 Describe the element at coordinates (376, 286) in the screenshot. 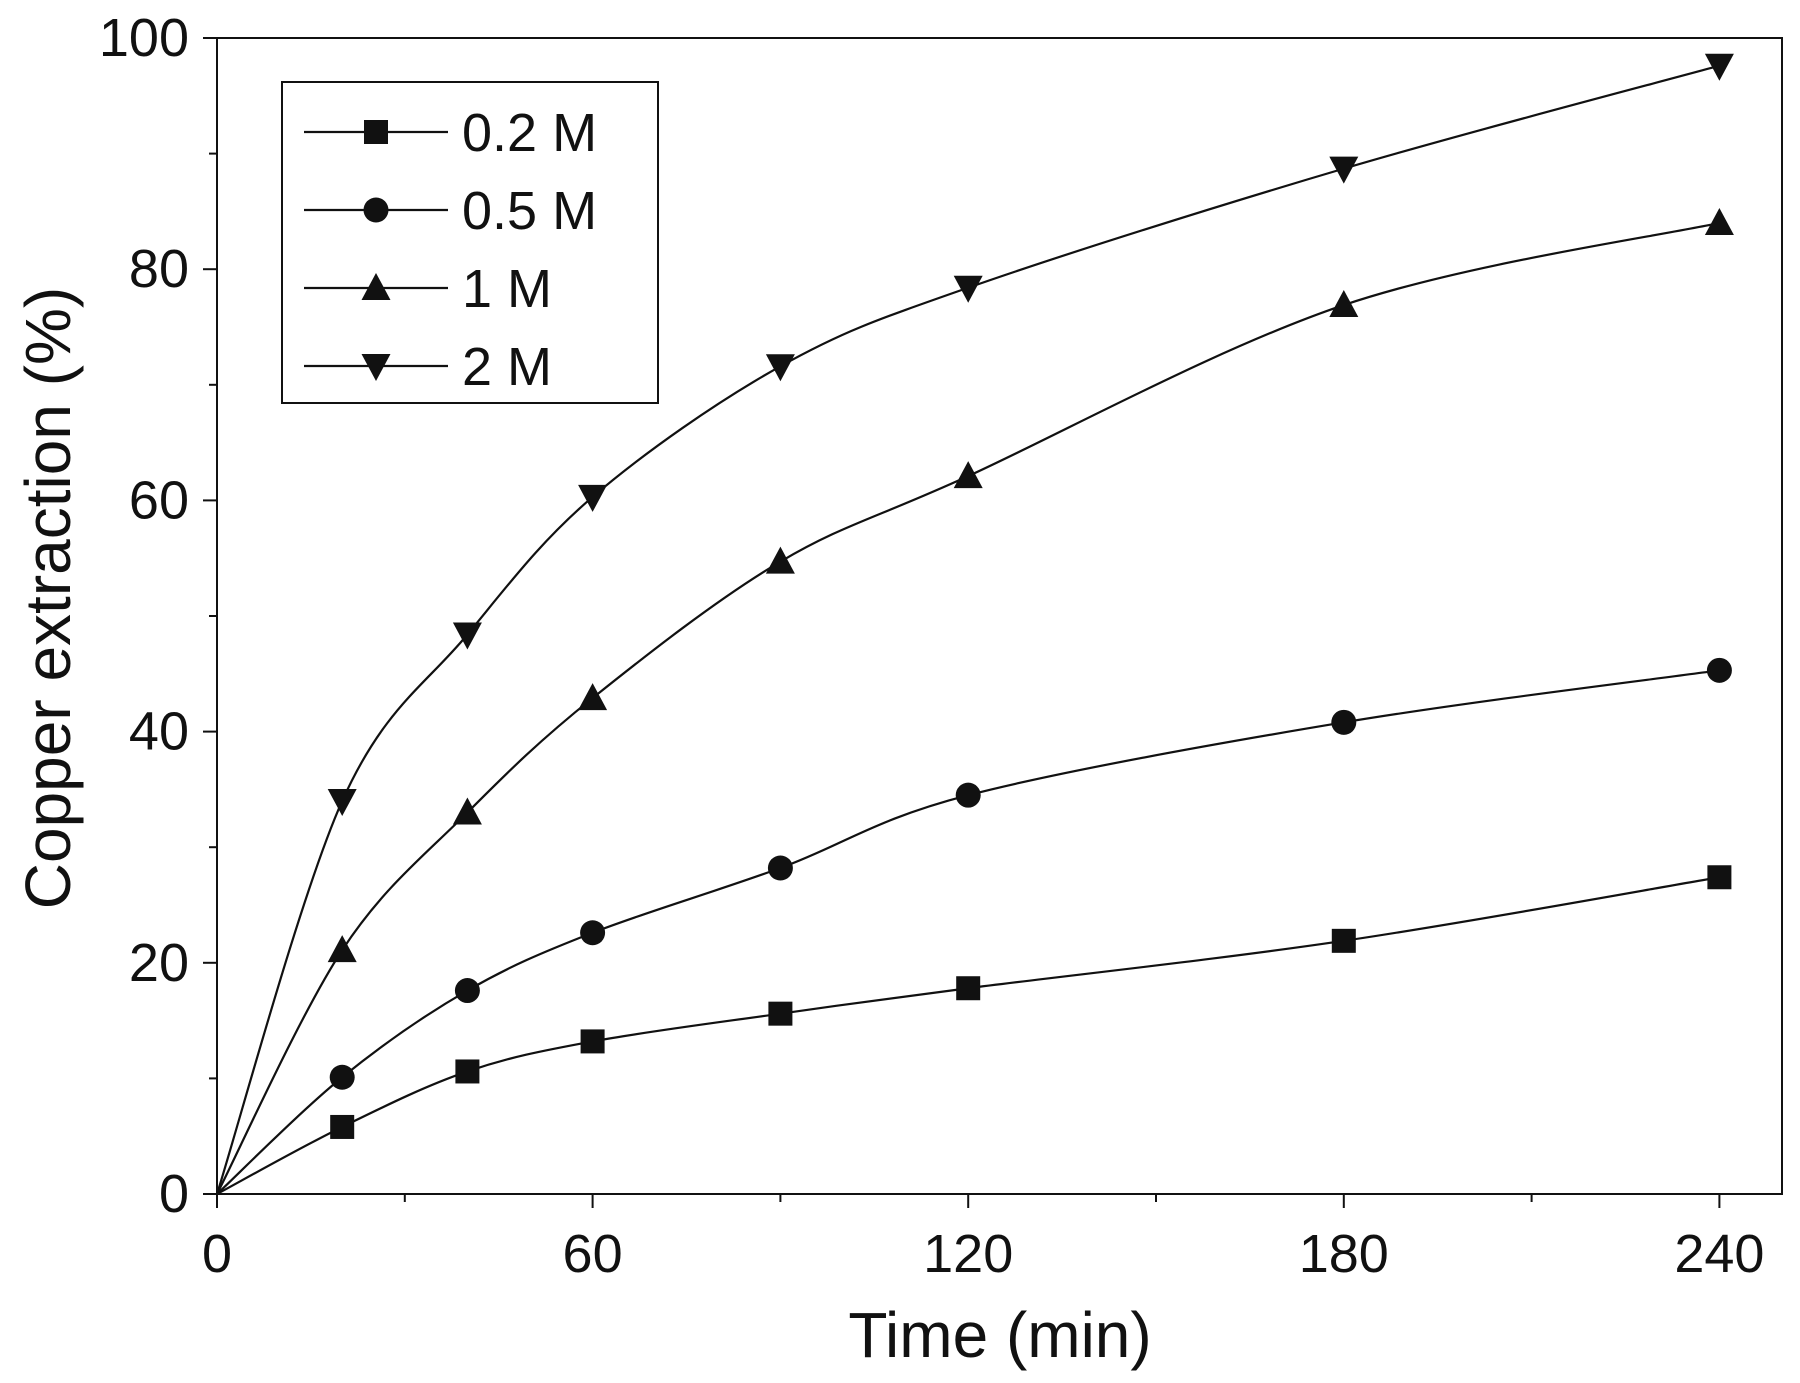

I see `legend-marker-1-m` at that location.